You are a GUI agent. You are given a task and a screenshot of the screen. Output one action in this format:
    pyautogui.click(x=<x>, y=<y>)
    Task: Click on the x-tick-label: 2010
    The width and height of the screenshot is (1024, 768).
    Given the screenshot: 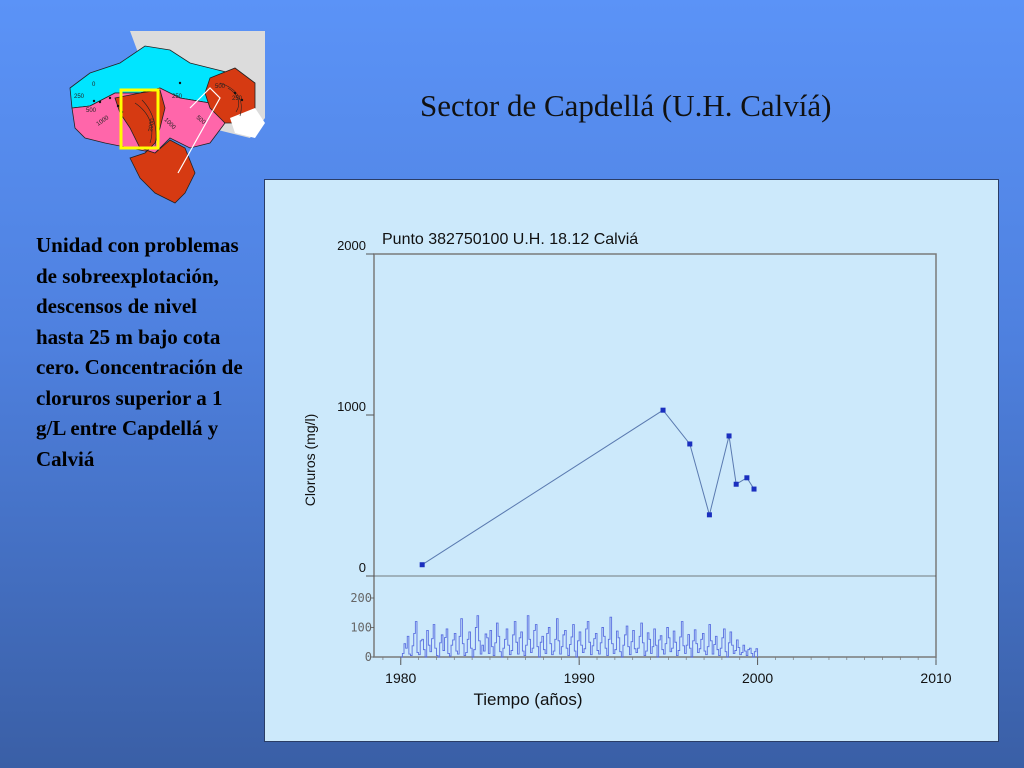 What is the action you would take?
    pyautogui.click(x=935, y=678)
    